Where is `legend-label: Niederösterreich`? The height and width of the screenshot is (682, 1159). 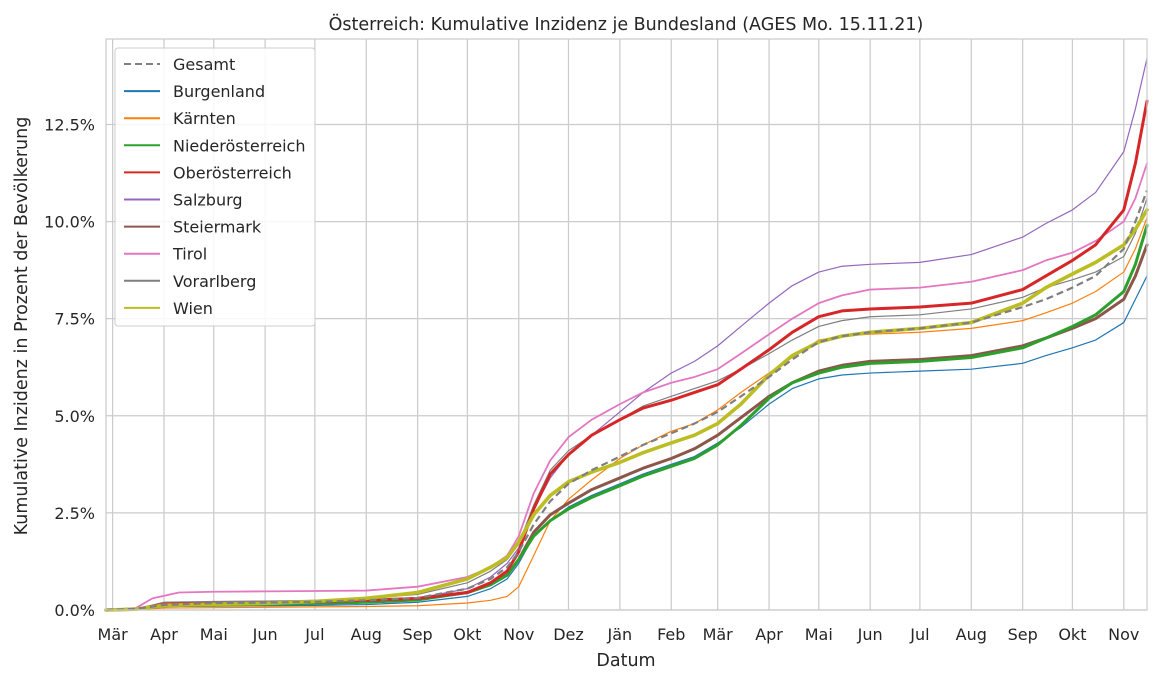
legend-label: Niederösterreich is located at coordinates (239, 145).